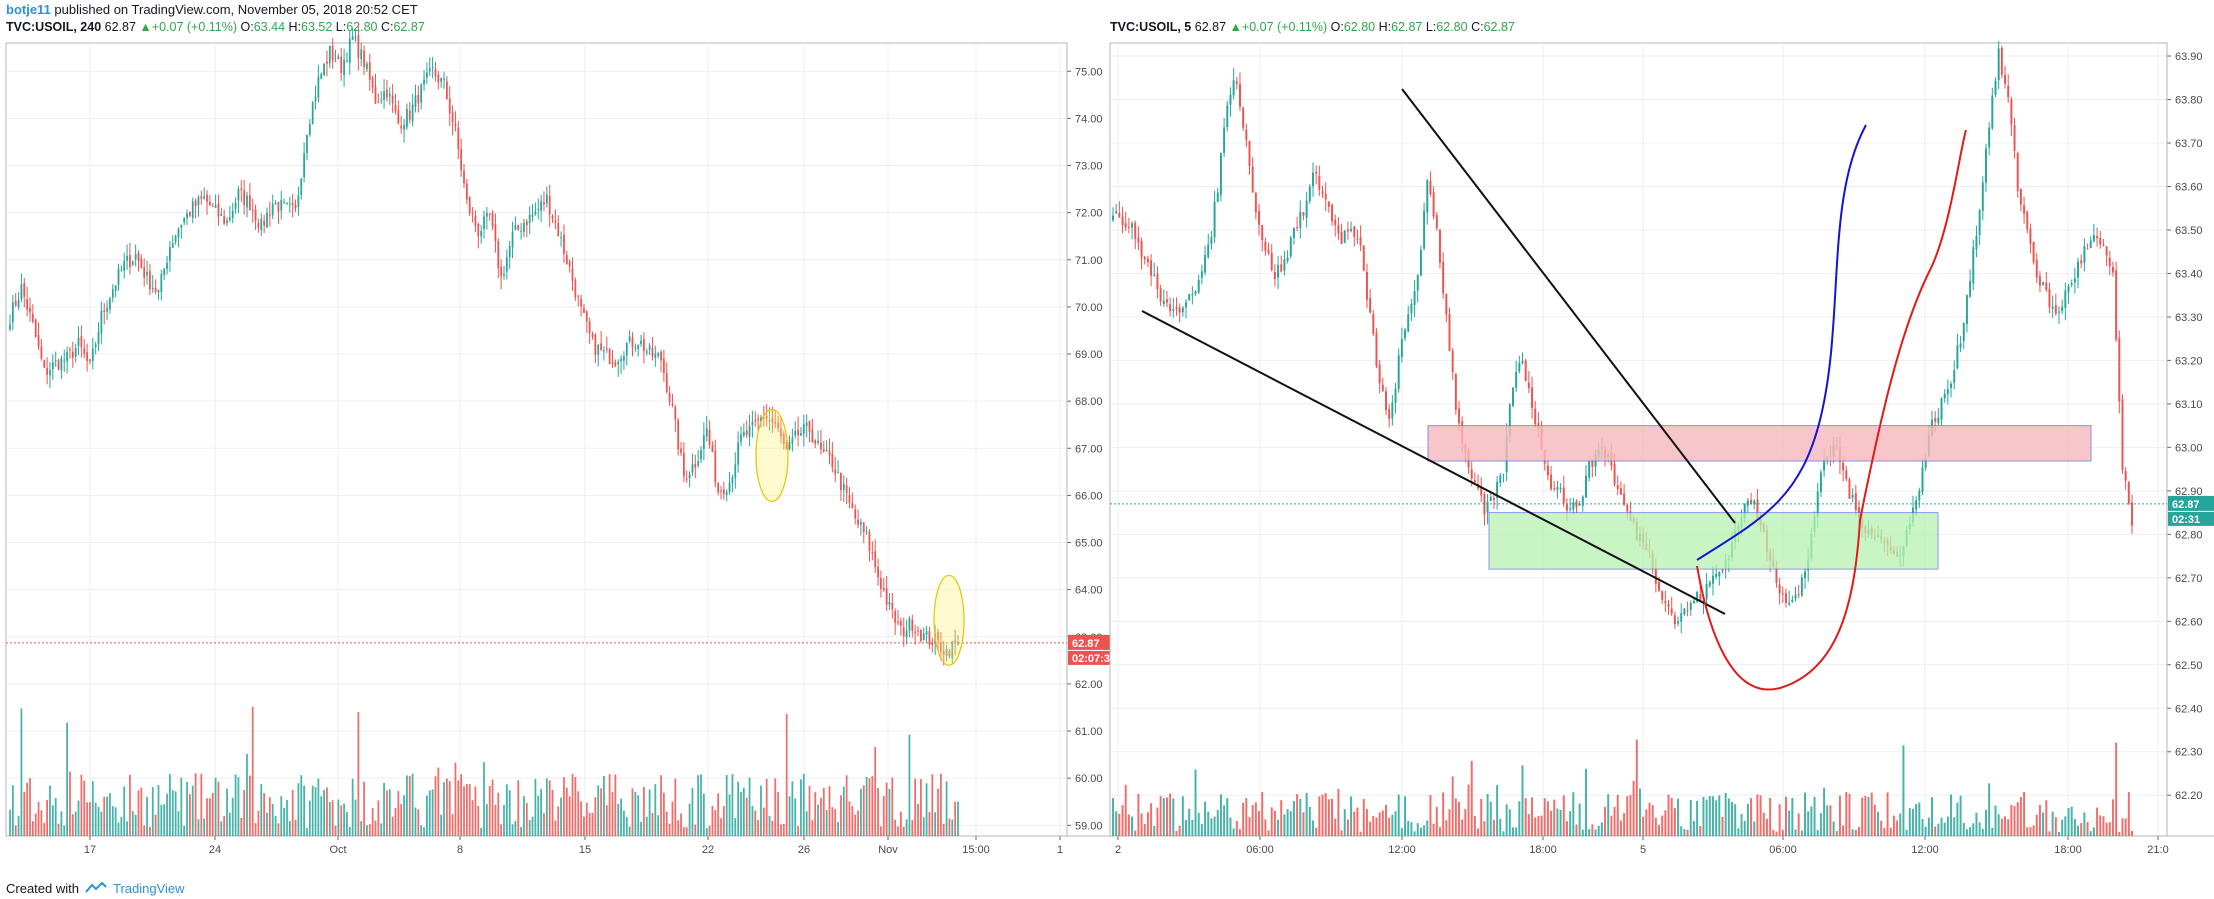 This screenshot has height=899, width=2214. Describe the element at coordinates (1089, 167) in the screenshot. I see `y-tick-label: 73.00` at that location.